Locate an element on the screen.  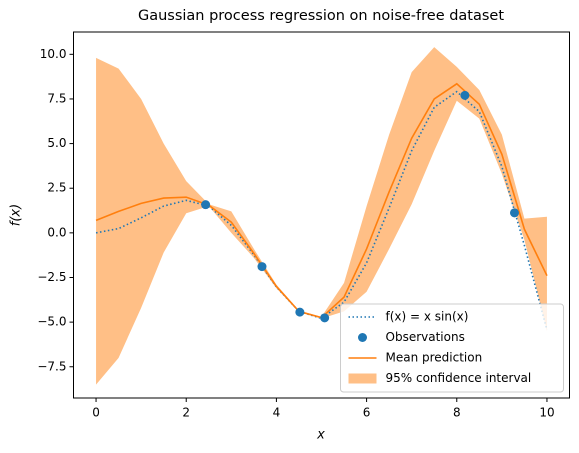
y-tick-label: −5.0 is located at coordinates (51, 322).